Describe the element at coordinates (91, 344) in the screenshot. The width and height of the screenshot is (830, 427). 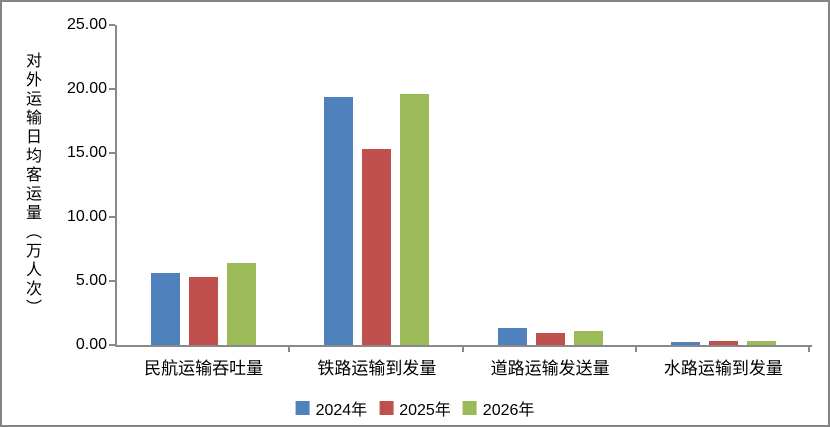
I see `y-tick-label: 0.00` at that location.